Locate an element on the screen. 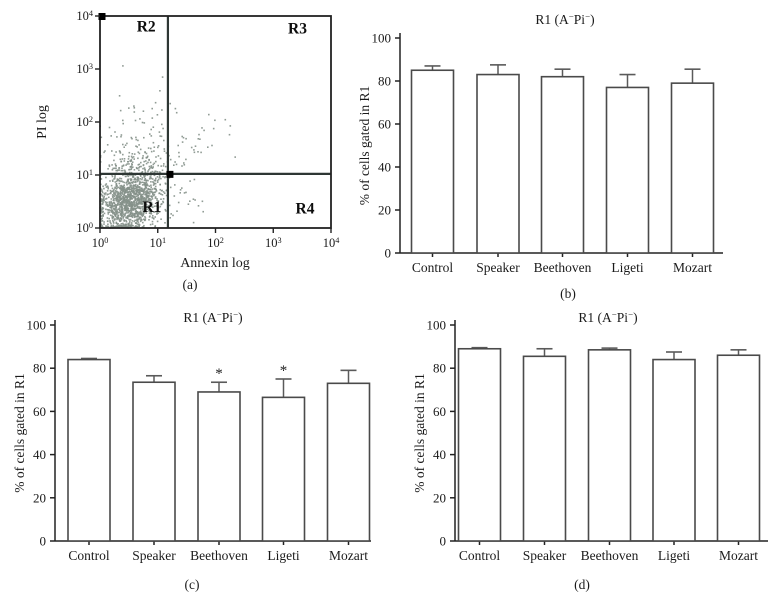 The width and height of the screenshot is (780, 611). y-tick-label: 10¹ is located at coordinates (84, 175).